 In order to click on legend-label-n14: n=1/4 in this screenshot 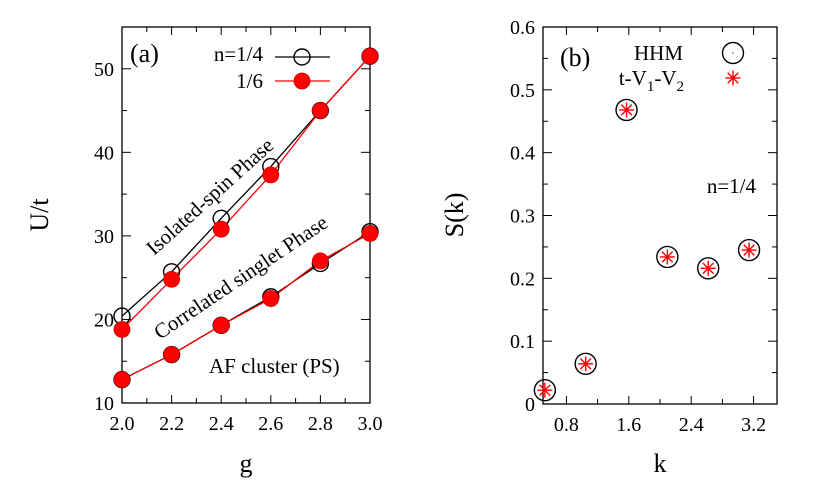, I will do `click(239, 54)`.